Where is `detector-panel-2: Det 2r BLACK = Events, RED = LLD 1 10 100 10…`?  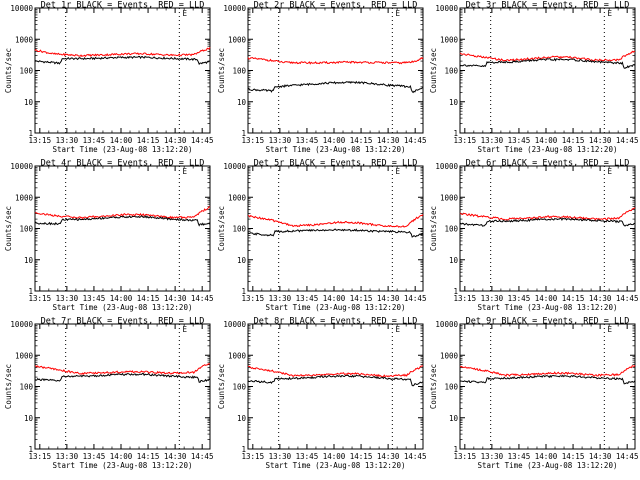 detector-panel-2: Det 2r BLACK = Events, RED = LLD 1 10 100 10… is located at coordinates (321, 78).